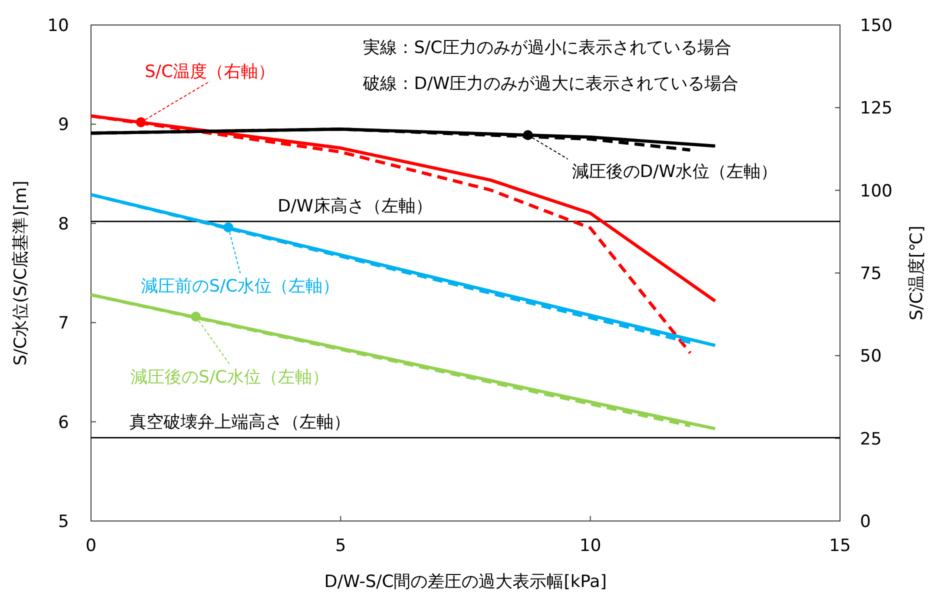 This screenshot has width=938, height=601. What do you see at coordinates (63, 324) in the screenshot?
I see `y-tick-label: 7` at bounding box center [63, 324].